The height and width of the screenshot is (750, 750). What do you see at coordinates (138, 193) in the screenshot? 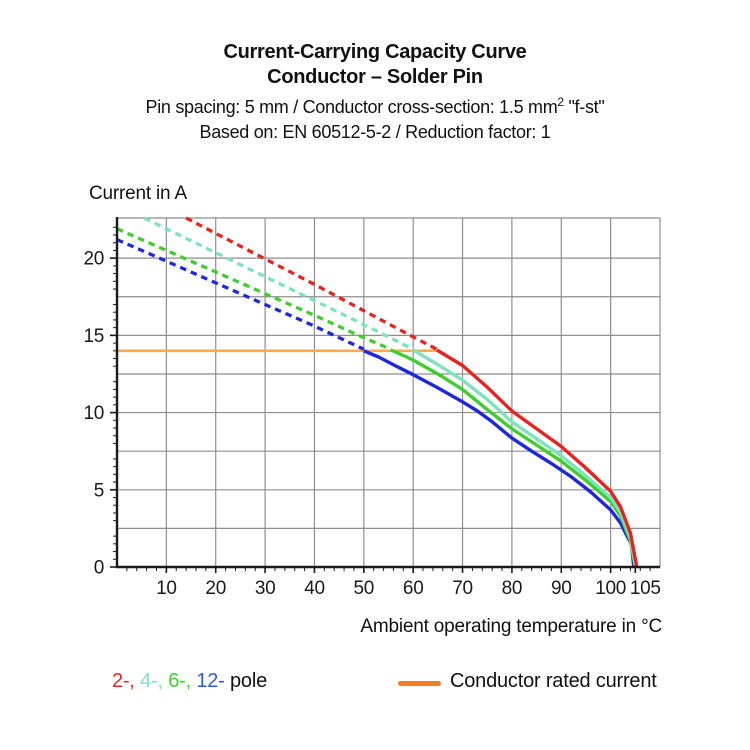
I see `y-axis-title: Current in A` at bounding box center [138, 193].